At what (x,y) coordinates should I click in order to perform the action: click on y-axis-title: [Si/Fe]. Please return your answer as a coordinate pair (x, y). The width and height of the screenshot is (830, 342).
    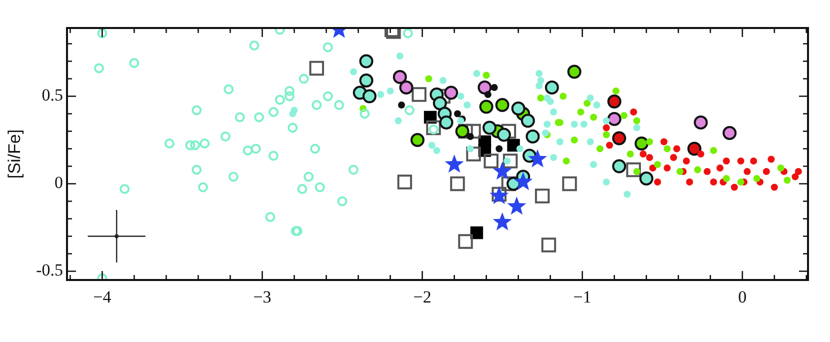
    Looking at the image, I should click on (14, 154).